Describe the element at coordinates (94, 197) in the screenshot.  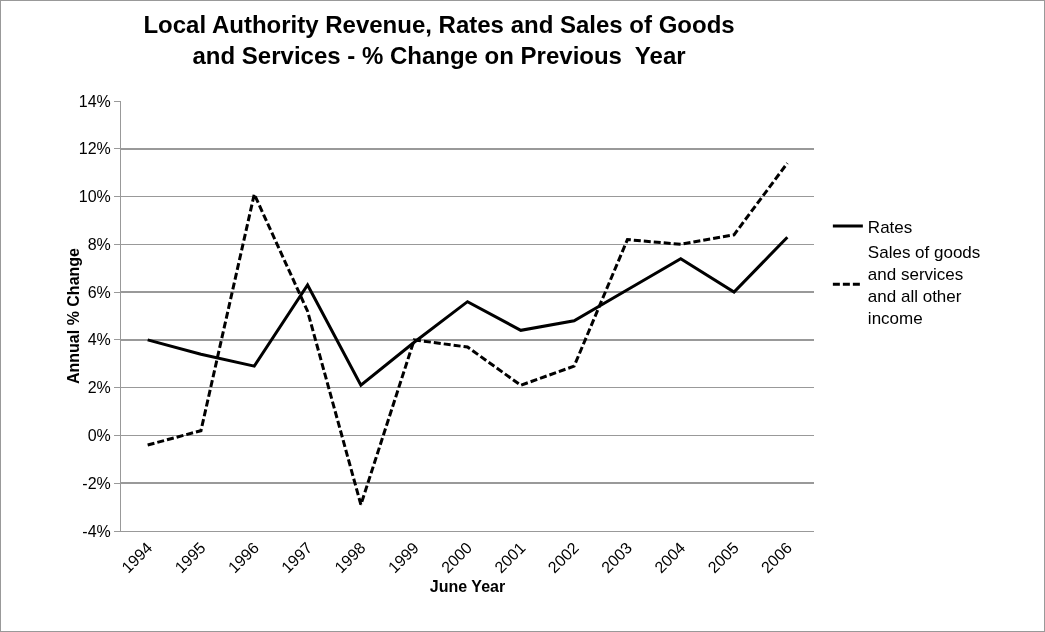
I see `y-tick-label: 10%` at that location.